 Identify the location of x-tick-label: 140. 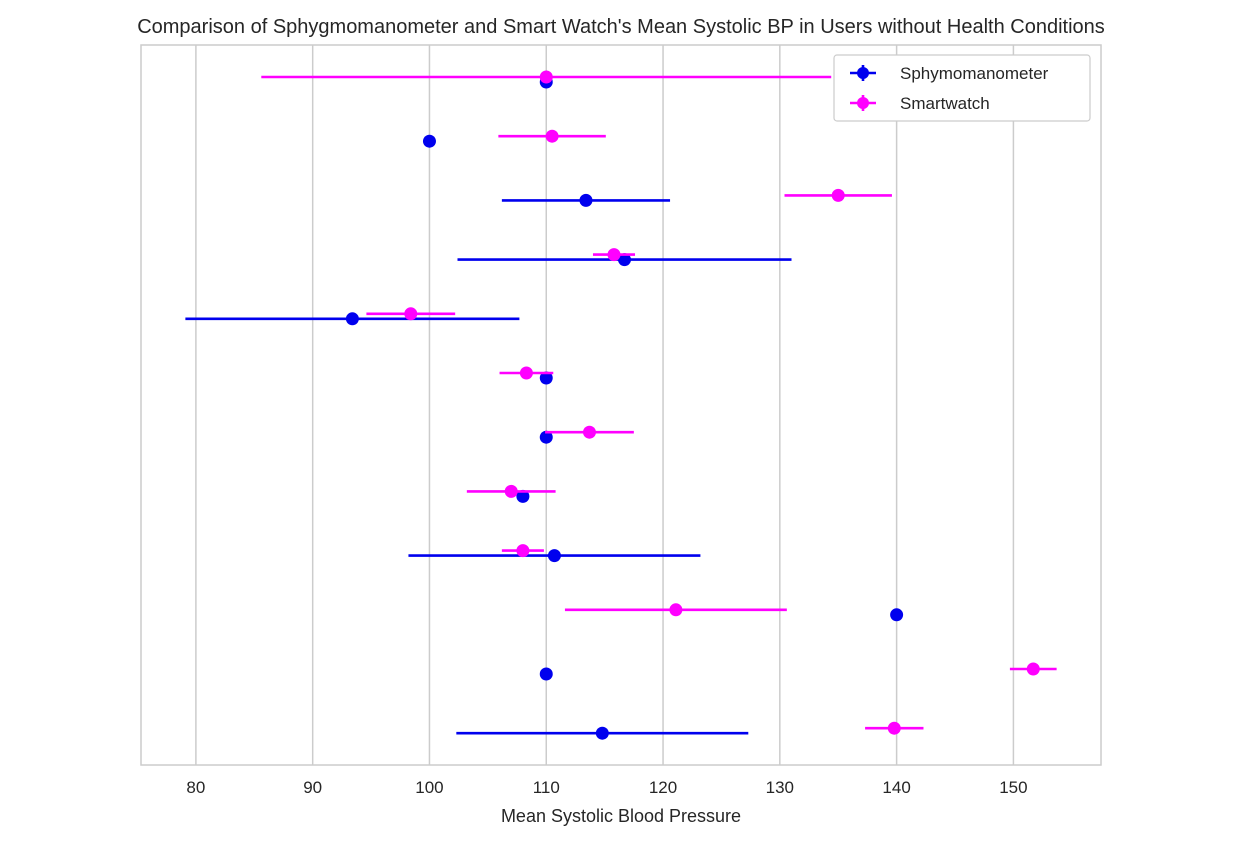
(896, 787).